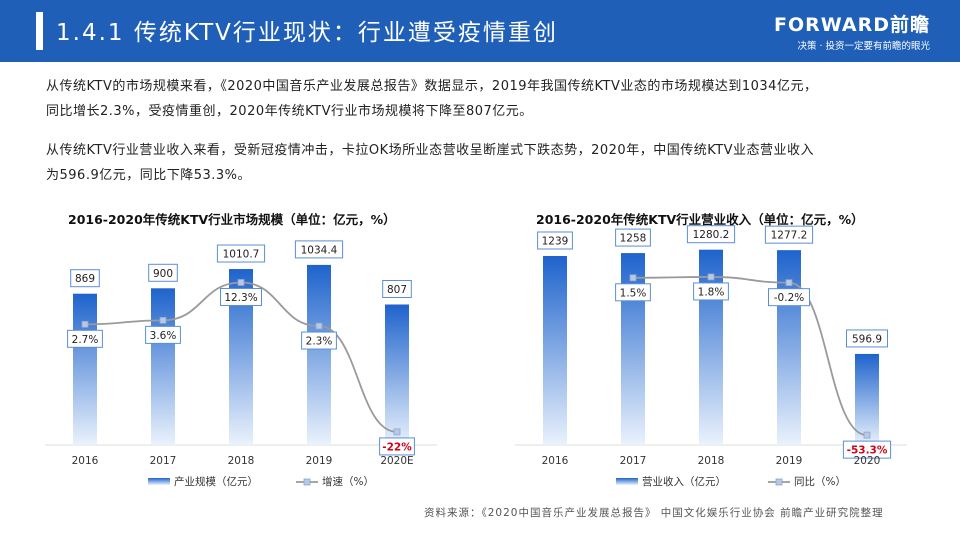 This screenshot has width=960, height=540. Describe the element at coordinates (867, 461) in the screenshot. I see `x-tick-label: 2020` at that location.